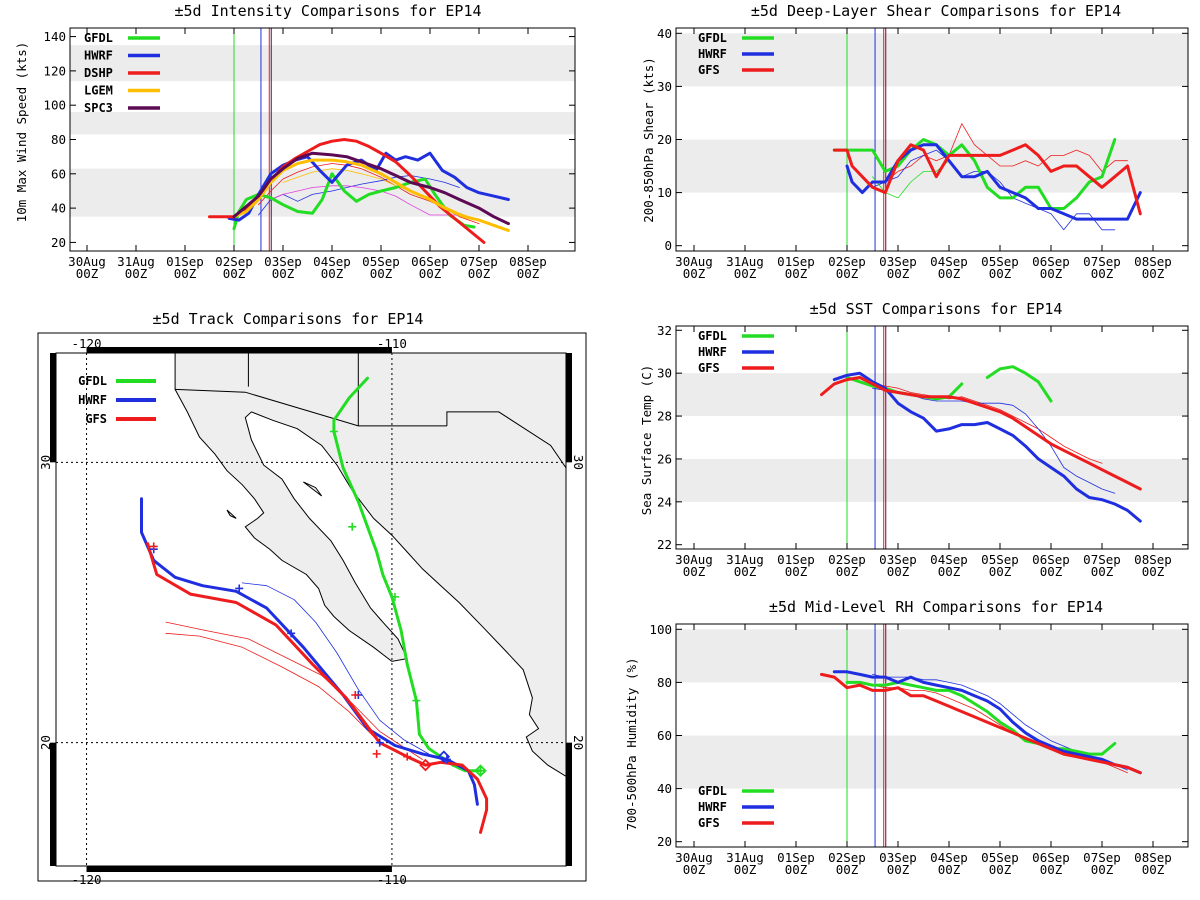 This screenshot has height=900, width=1200. I want to click on shear-ylabel: 200-850hPa Shear (kts), so click(648, 140).